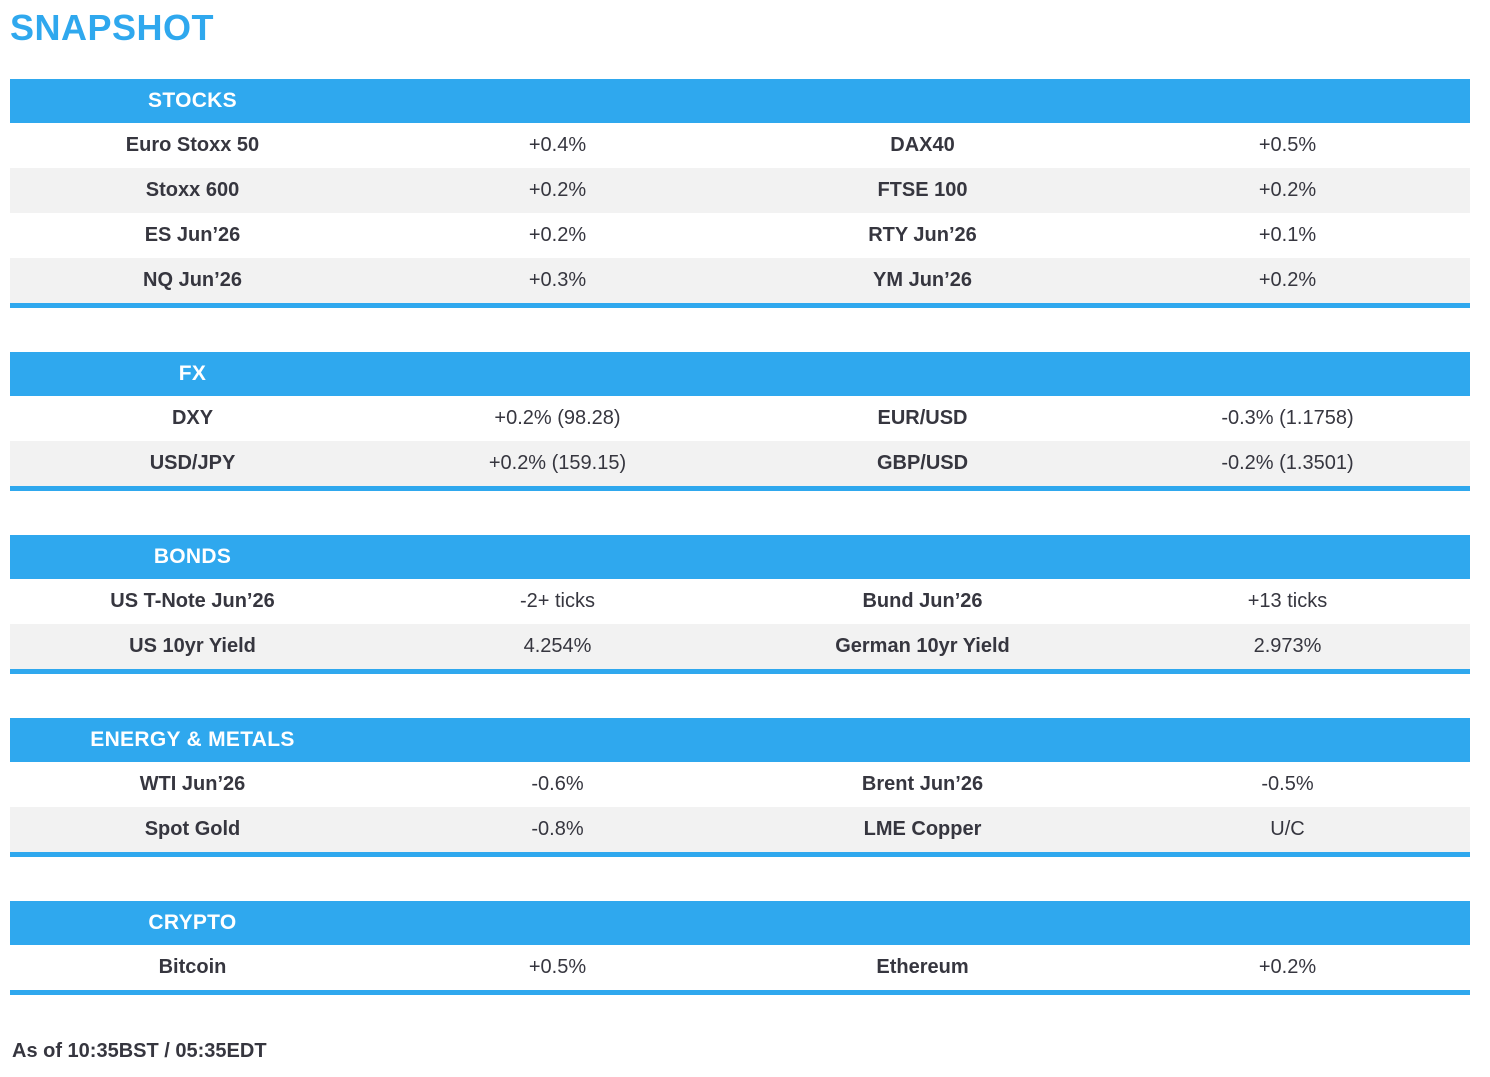  Describe the element at coordinates (922, 829) in the screenshot. I see `instrument-label: LME Copper` at that location.